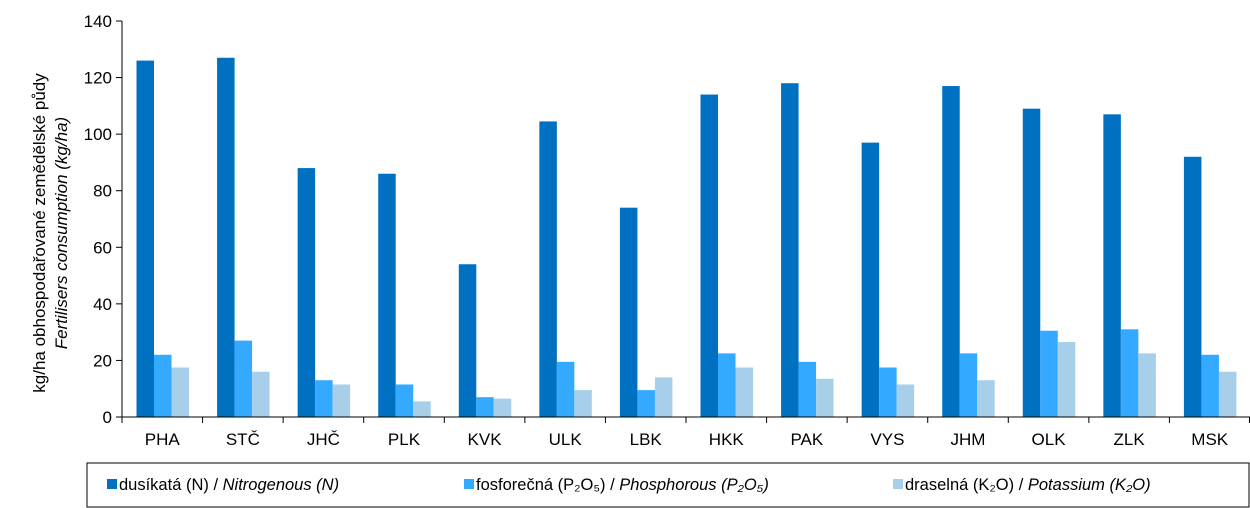  What do you see at coordinates (243, 378) in the screenshot?
I see `bar-series-2-STČ` at bounding box center [243, 378].